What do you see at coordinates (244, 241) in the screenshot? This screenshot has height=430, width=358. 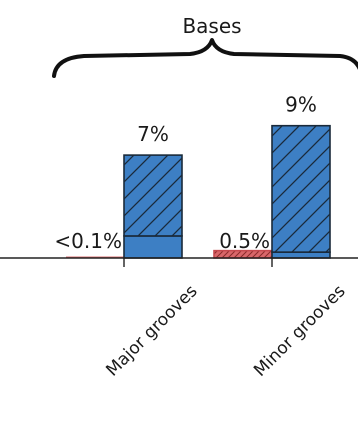 I see `value-label-minor-grooves-series-0: 0.5%` at bounding box center [244, 241].